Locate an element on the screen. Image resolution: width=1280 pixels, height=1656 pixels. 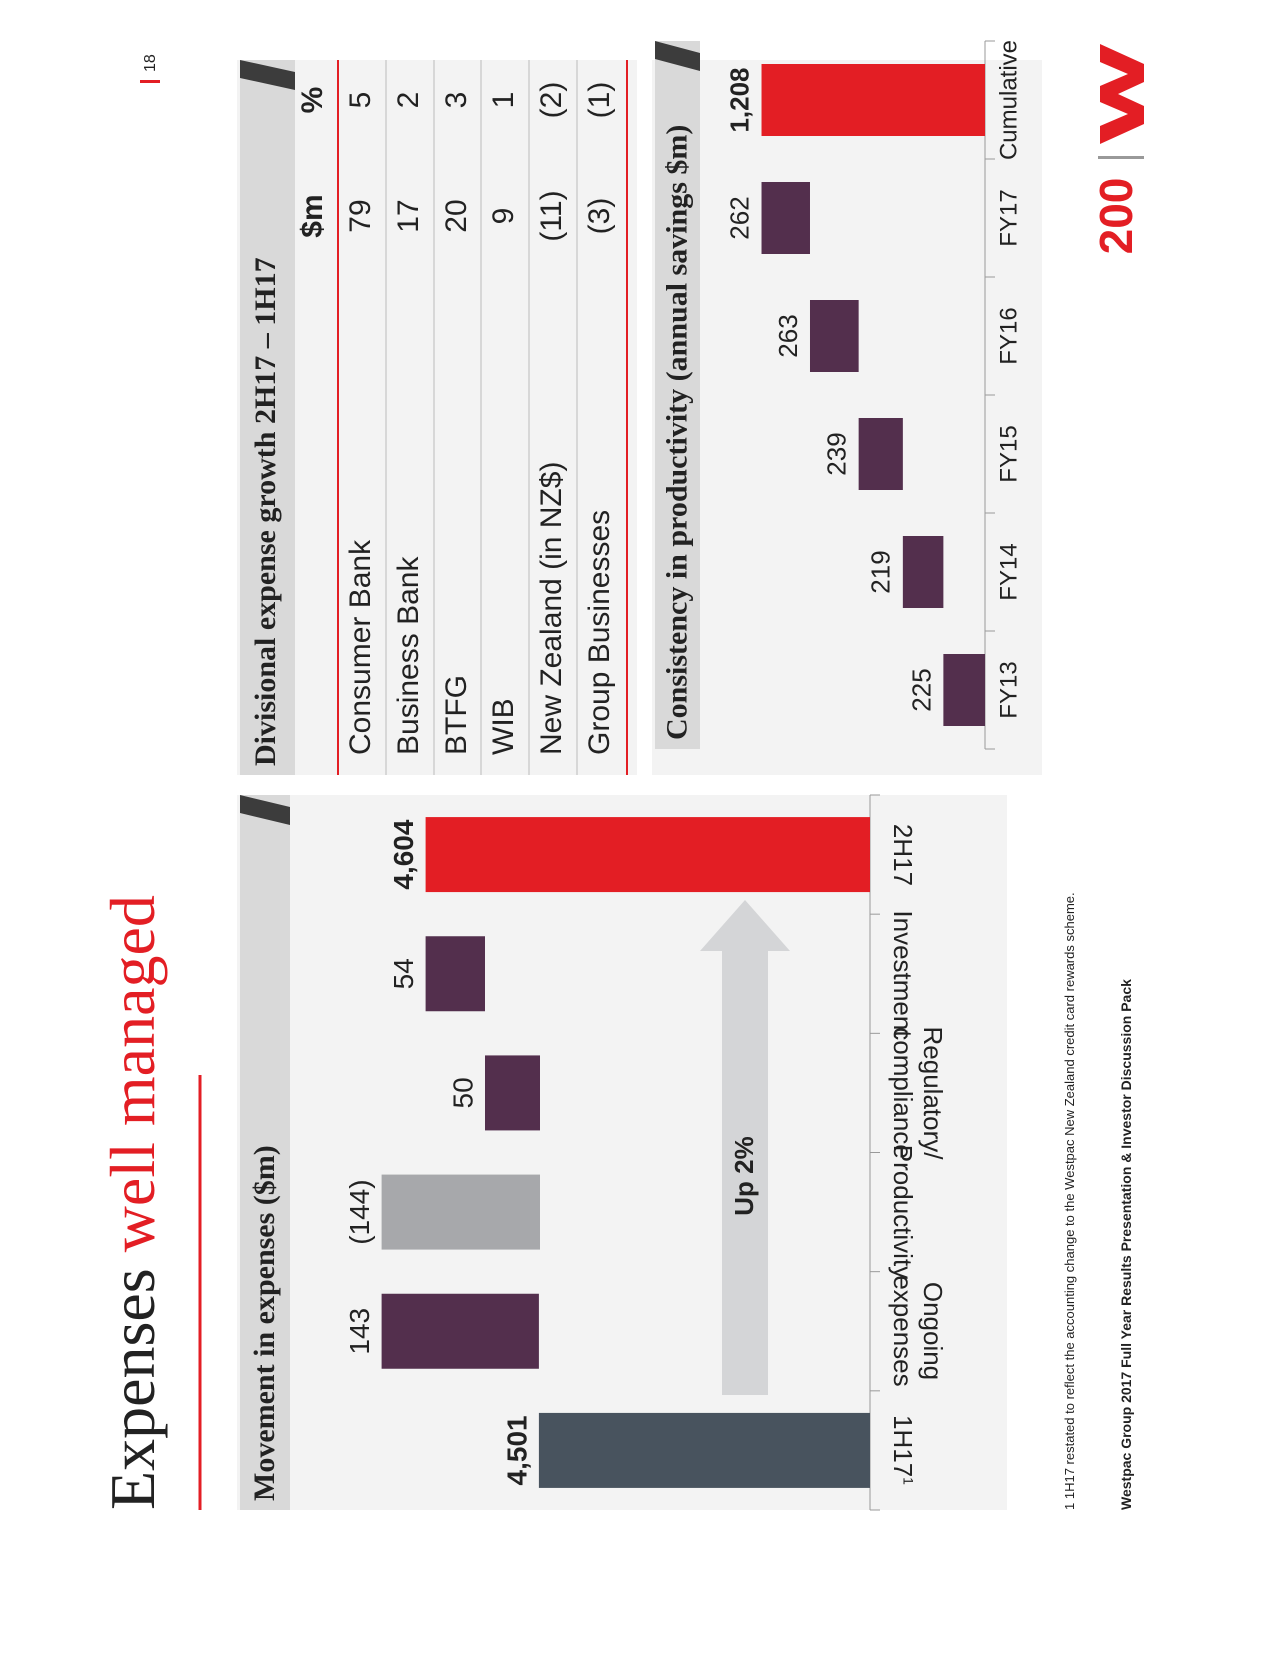
footnote-marker: 1 is located at coordinates (1069, 1506).